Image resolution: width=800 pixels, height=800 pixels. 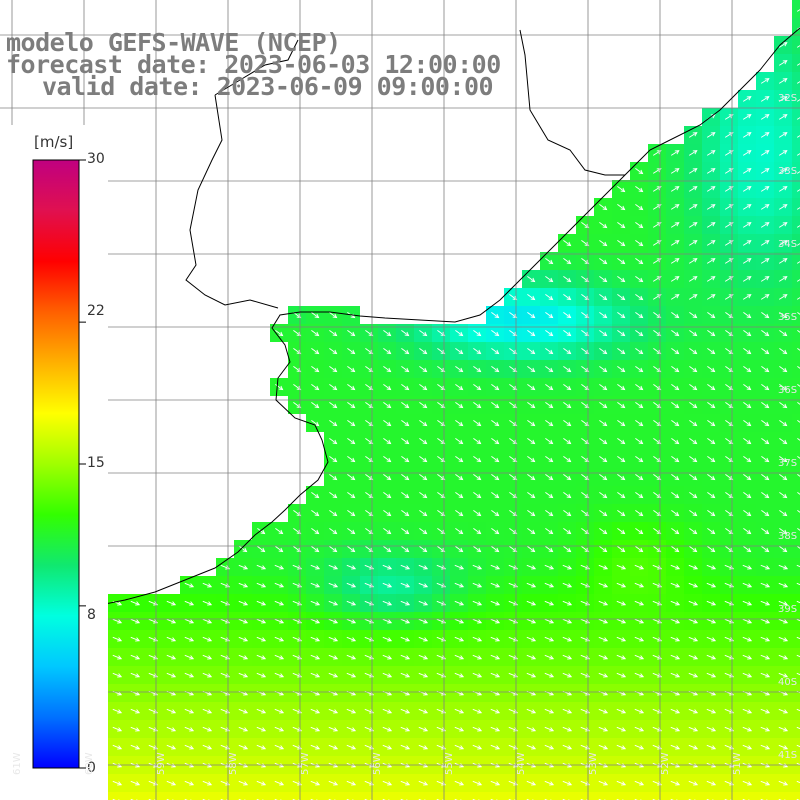 What do you see at coordinates (56, 464) in the screenshot?
I see `colorbar-ramp` at bounding box center [56, 464].